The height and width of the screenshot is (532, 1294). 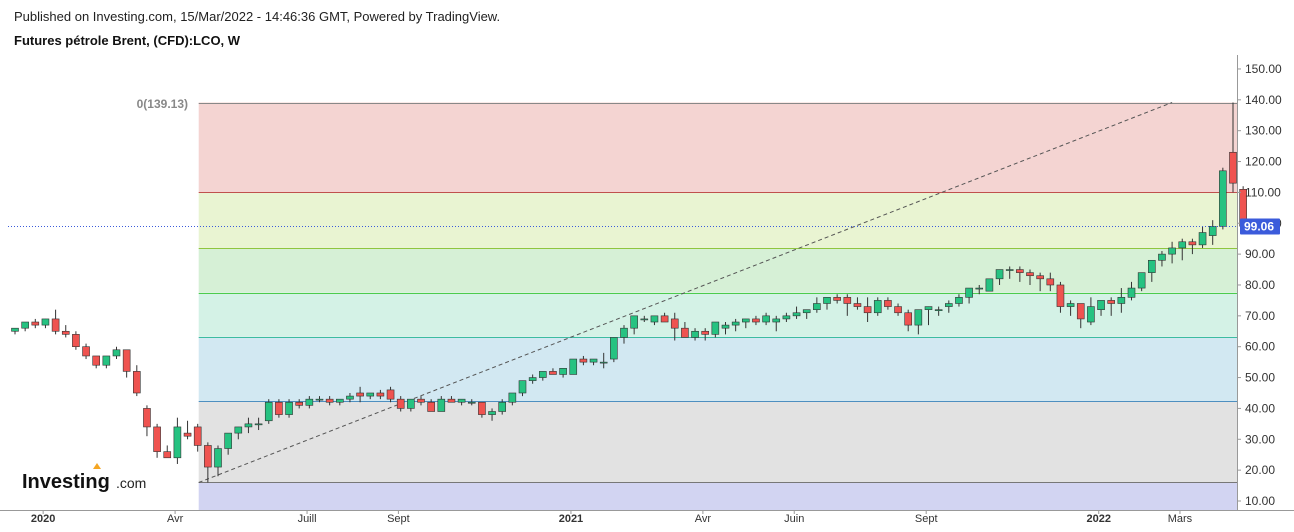 What do you see at coordinates (1099, 519) in the screenshot?
I see `x-tick-label: 2022` at bounding box center [1099, 519].